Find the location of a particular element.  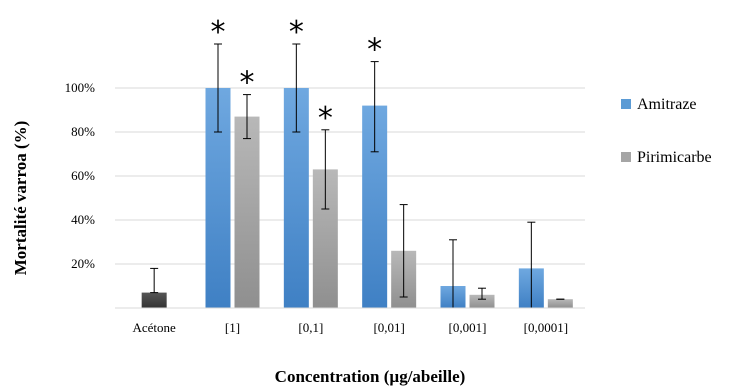

legend-label: Amitraze is located at coordinates (667, 104).